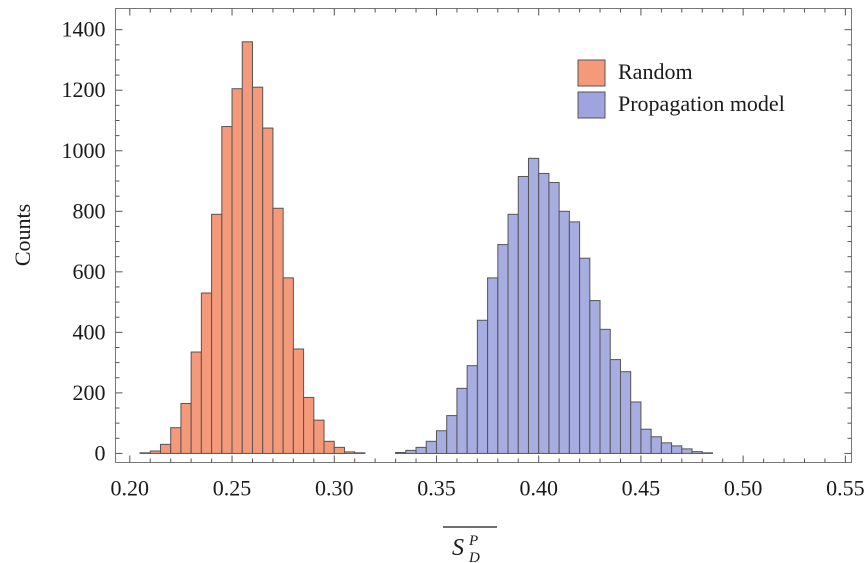 The image size is (868, 563). What do you see at coordinates (681, 89) in the screenshot?
I see `legend: Random Propagation model` at bounding box center [681, 89].